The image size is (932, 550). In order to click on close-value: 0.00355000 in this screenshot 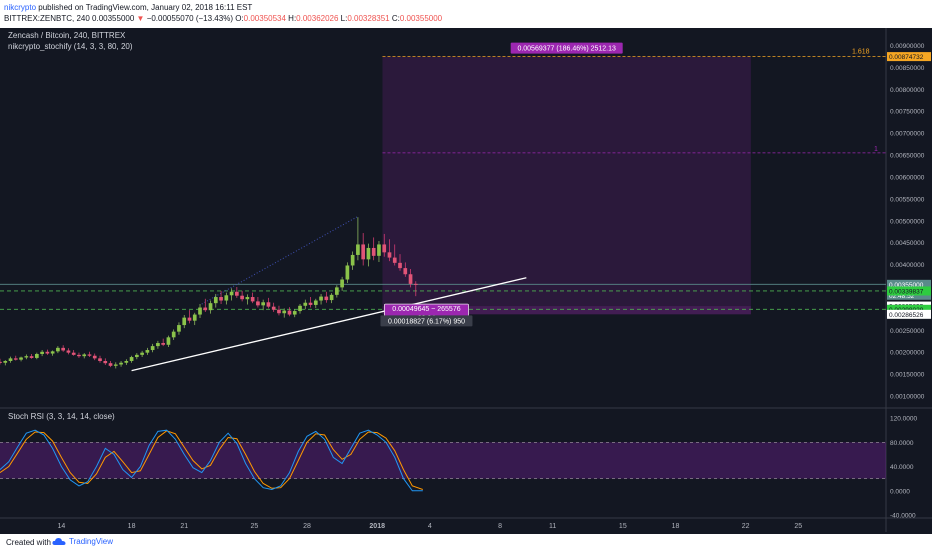, I will do `click(421, 18)`.